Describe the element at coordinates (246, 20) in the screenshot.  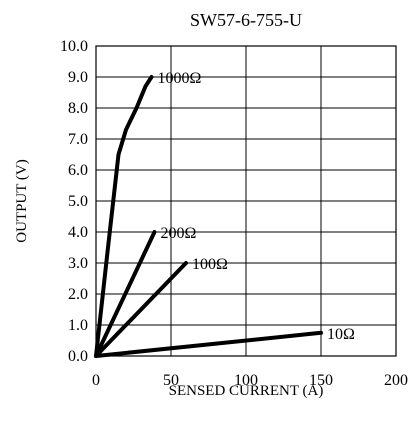
I see `chart-title: SW57-6-755-U` at that location.